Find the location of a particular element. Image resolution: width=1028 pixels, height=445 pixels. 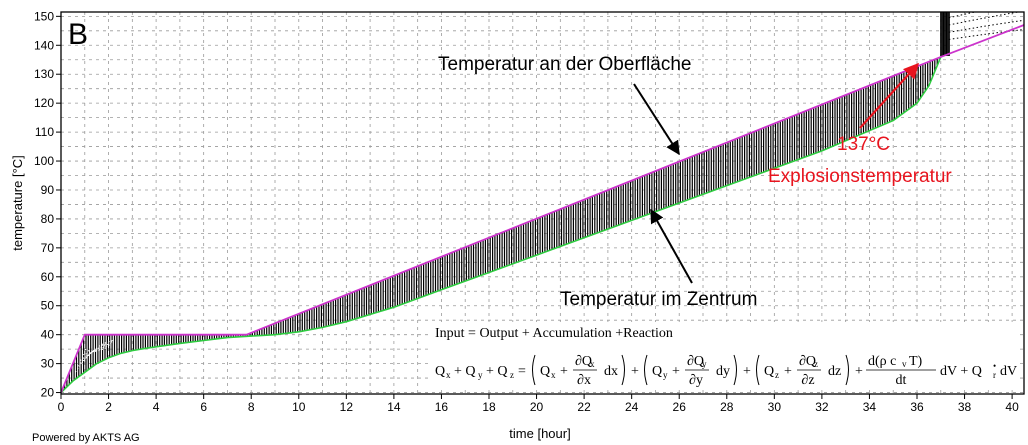

fraction-denominator: ∂z is located at coordinates (807, 380).